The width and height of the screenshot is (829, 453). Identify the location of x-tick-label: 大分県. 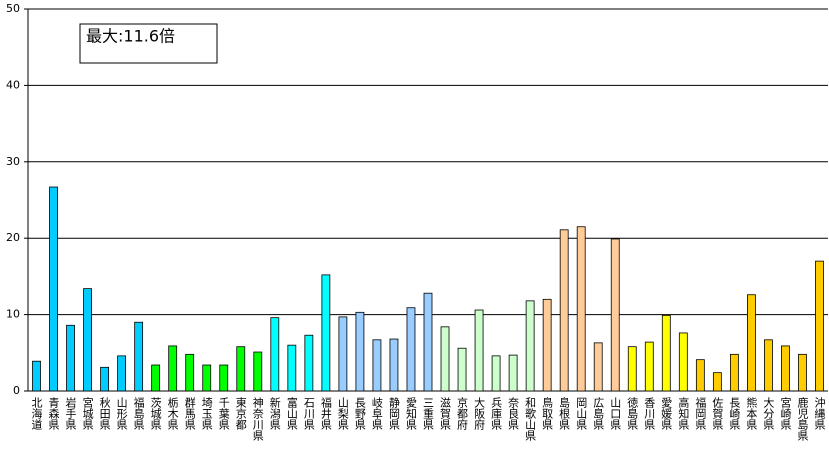
(768, 413).